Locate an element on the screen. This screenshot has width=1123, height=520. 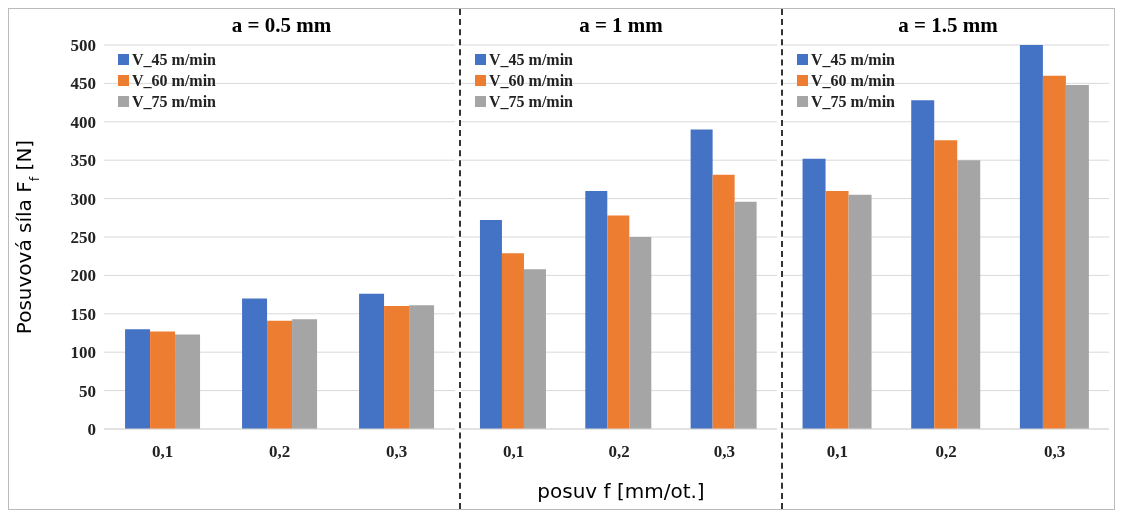
y-tick-label: 350 is located at coordinates (83, 161).